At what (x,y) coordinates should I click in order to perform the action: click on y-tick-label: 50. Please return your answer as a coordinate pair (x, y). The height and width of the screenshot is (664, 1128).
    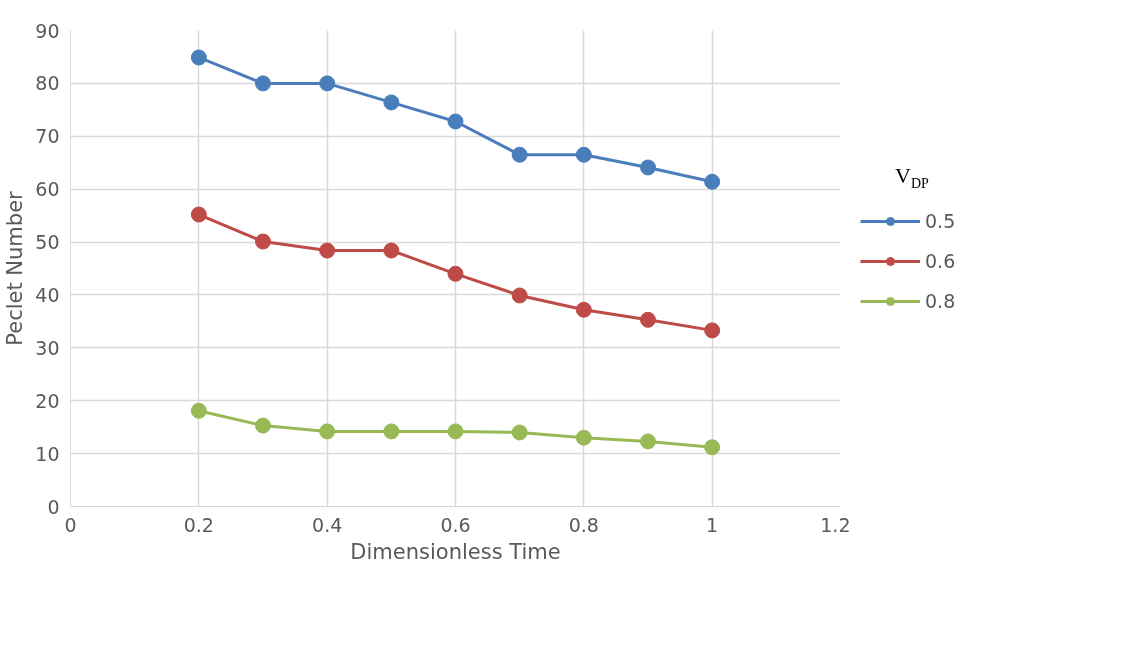
    Looking at the image, I should click on (47, 242).